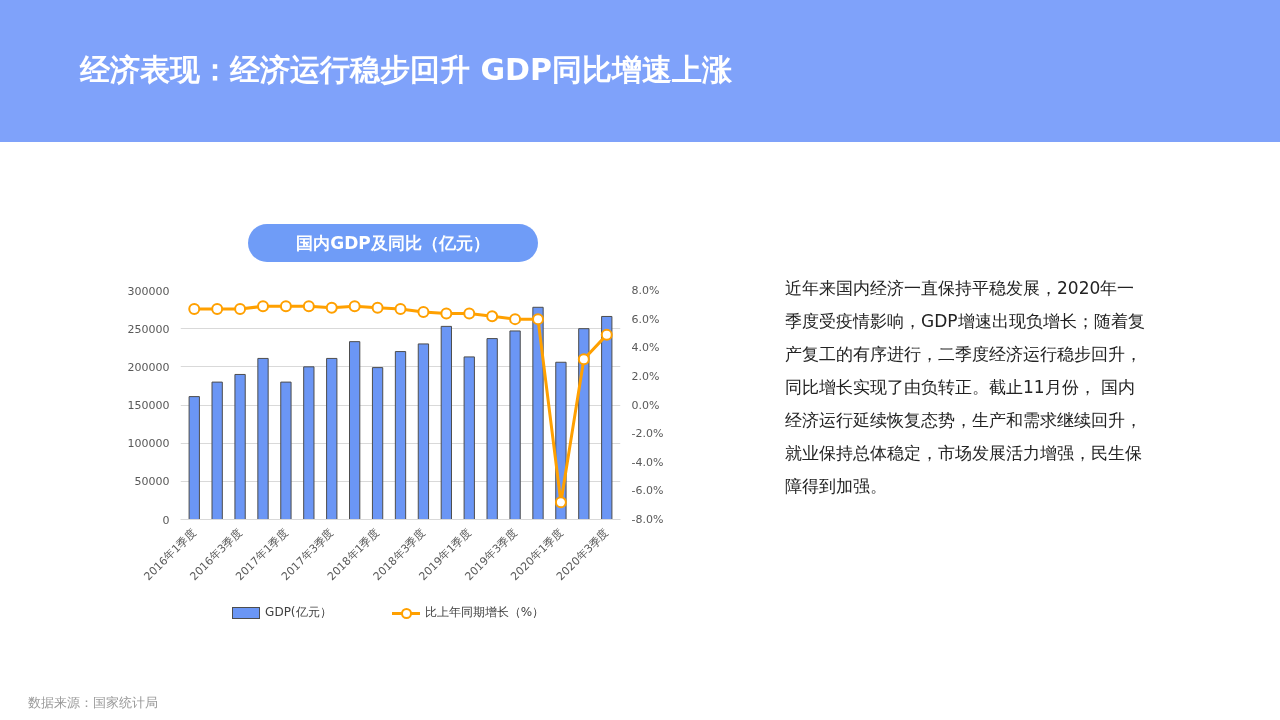 This screenshot has width=1280, height=720. Describe the element at coordinates (93, 703) in the screenshot. I see `source-note: 数据来源：国家统计局` at that location.